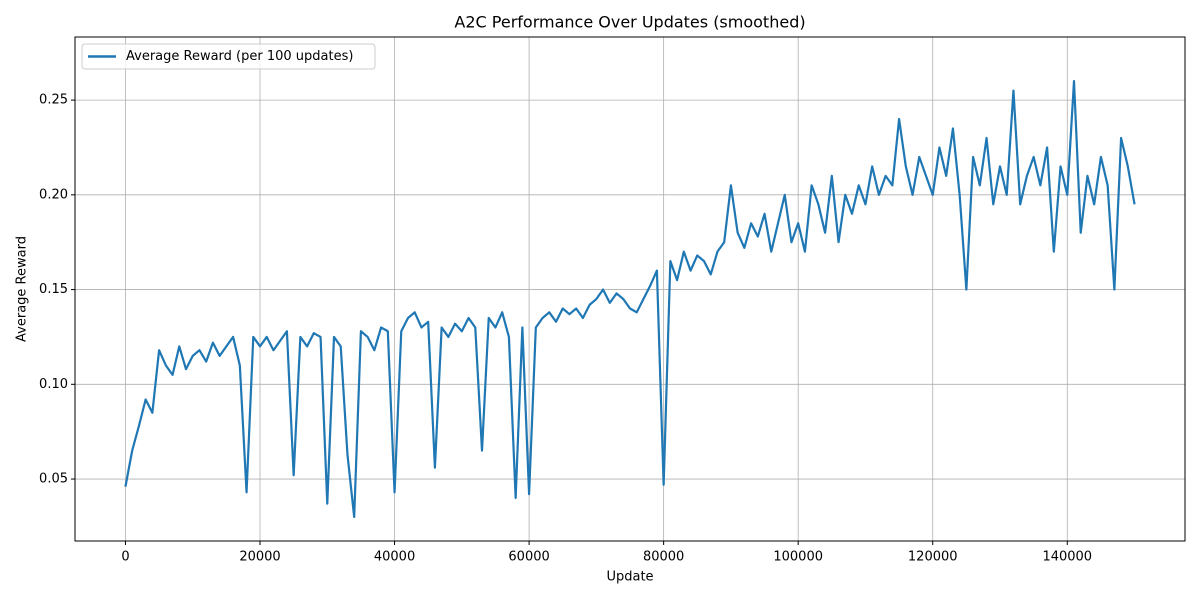 The height and width of the screenshot is (600, 1200). Describe the element at coordinates (798, 557) in the screenshot. I see `x-tick-label: 100000` at that location.